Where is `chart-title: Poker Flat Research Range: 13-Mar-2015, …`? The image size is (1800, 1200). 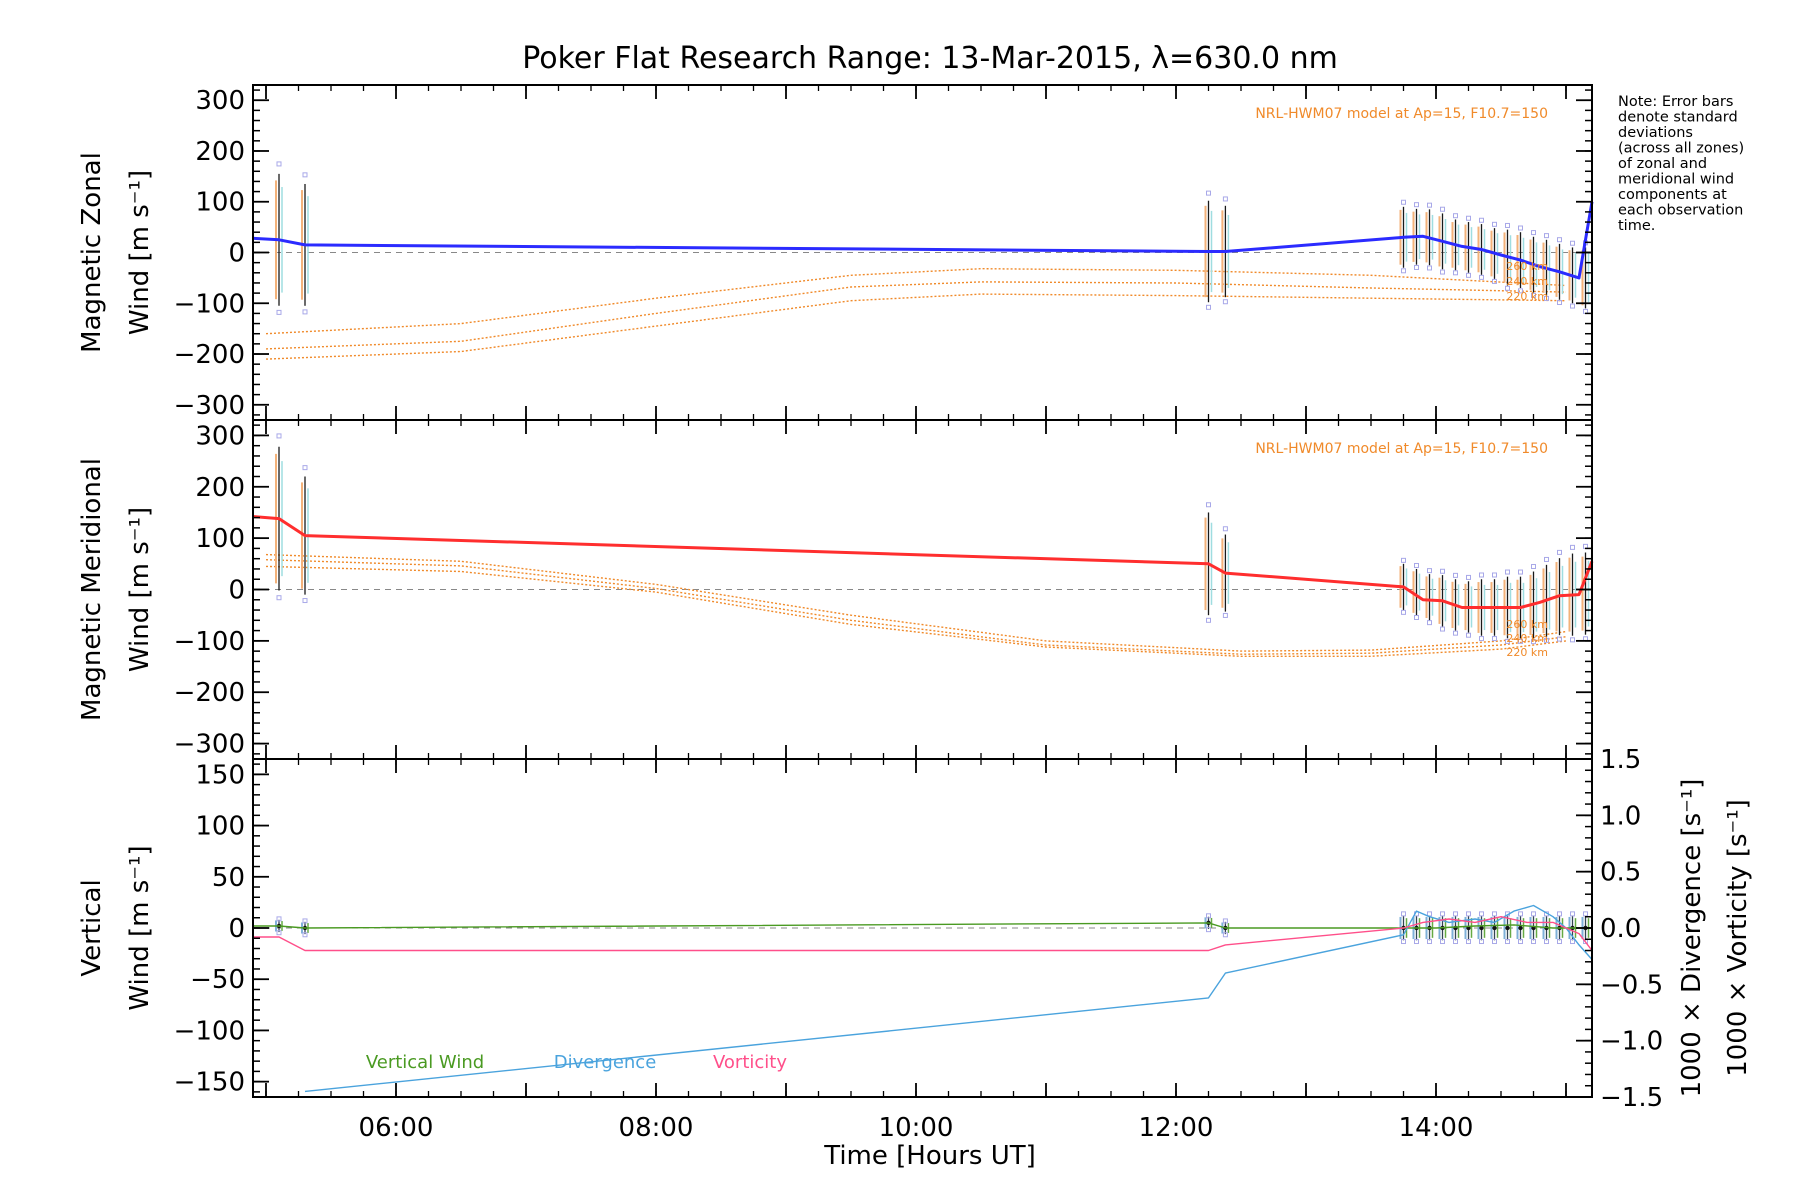
chart-title: Poker Flat Research Range: 13-Mar-2015, … is located at coordinates (930, 58).